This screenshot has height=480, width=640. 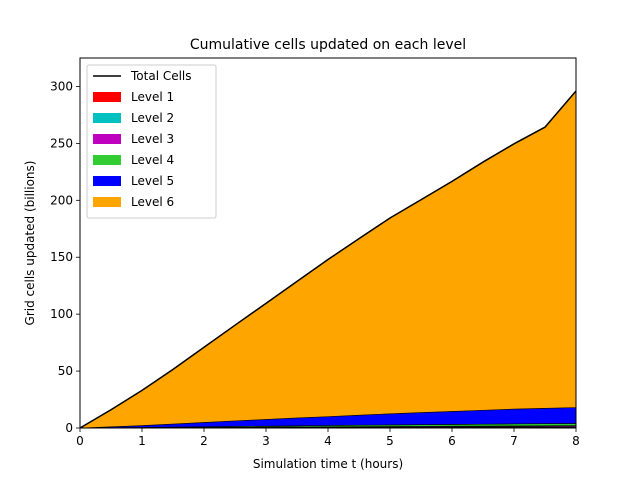 I want to click on x-tick-label: 8, so click(x=576, y=441).